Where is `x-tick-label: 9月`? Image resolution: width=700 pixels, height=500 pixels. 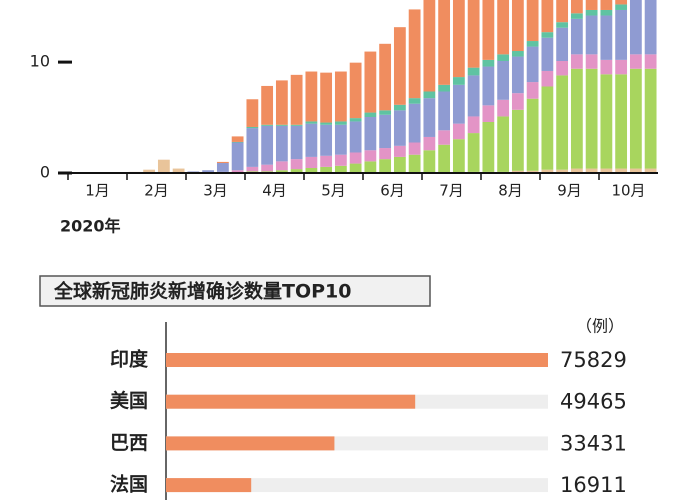
x-tick-label: 9月 is located at coordinates (569, 191).